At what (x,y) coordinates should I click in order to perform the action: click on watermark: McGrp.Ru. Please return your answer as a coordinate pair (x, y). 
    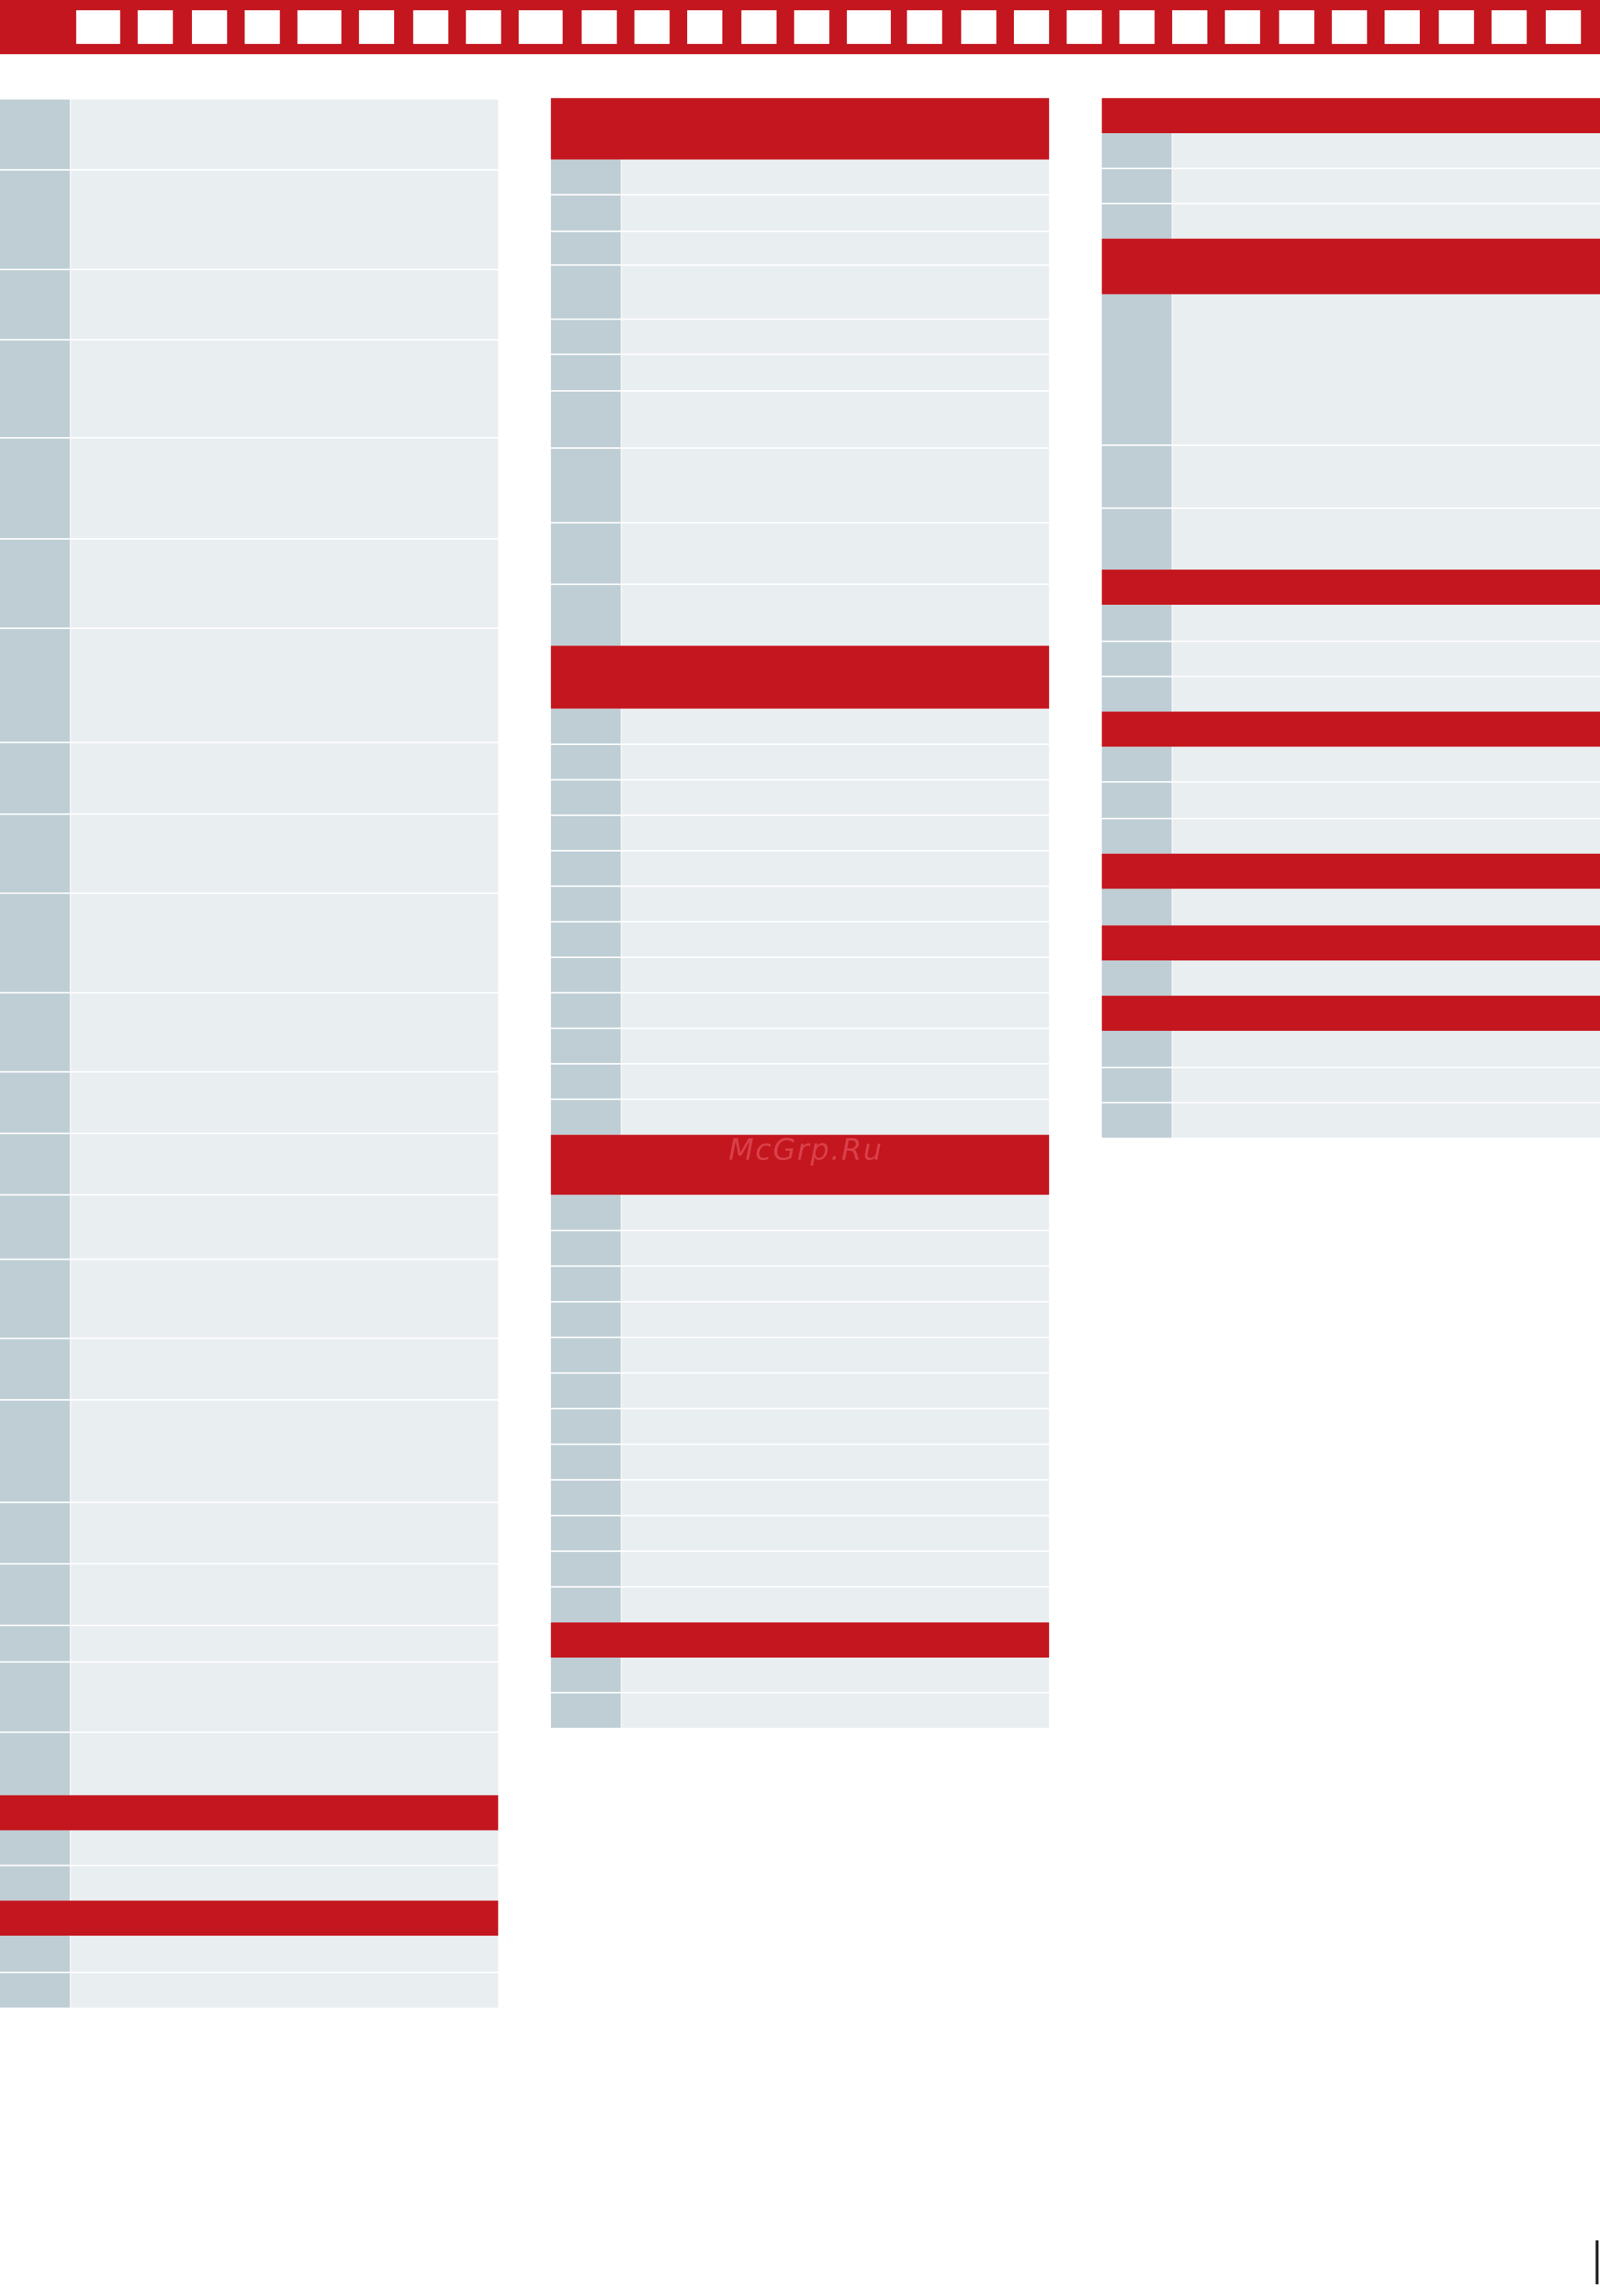
    Looking at the image, I should click on (806, 1149).